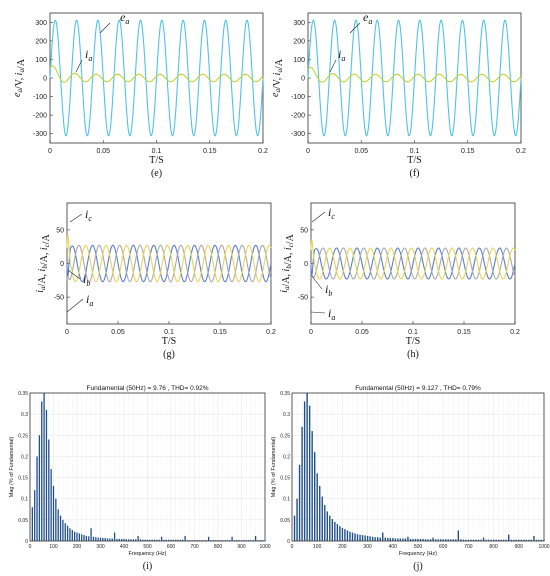 The width and height of the screenshot is (550, 576). I want to click on y-tick-label: 0.25, so click(23, 436).